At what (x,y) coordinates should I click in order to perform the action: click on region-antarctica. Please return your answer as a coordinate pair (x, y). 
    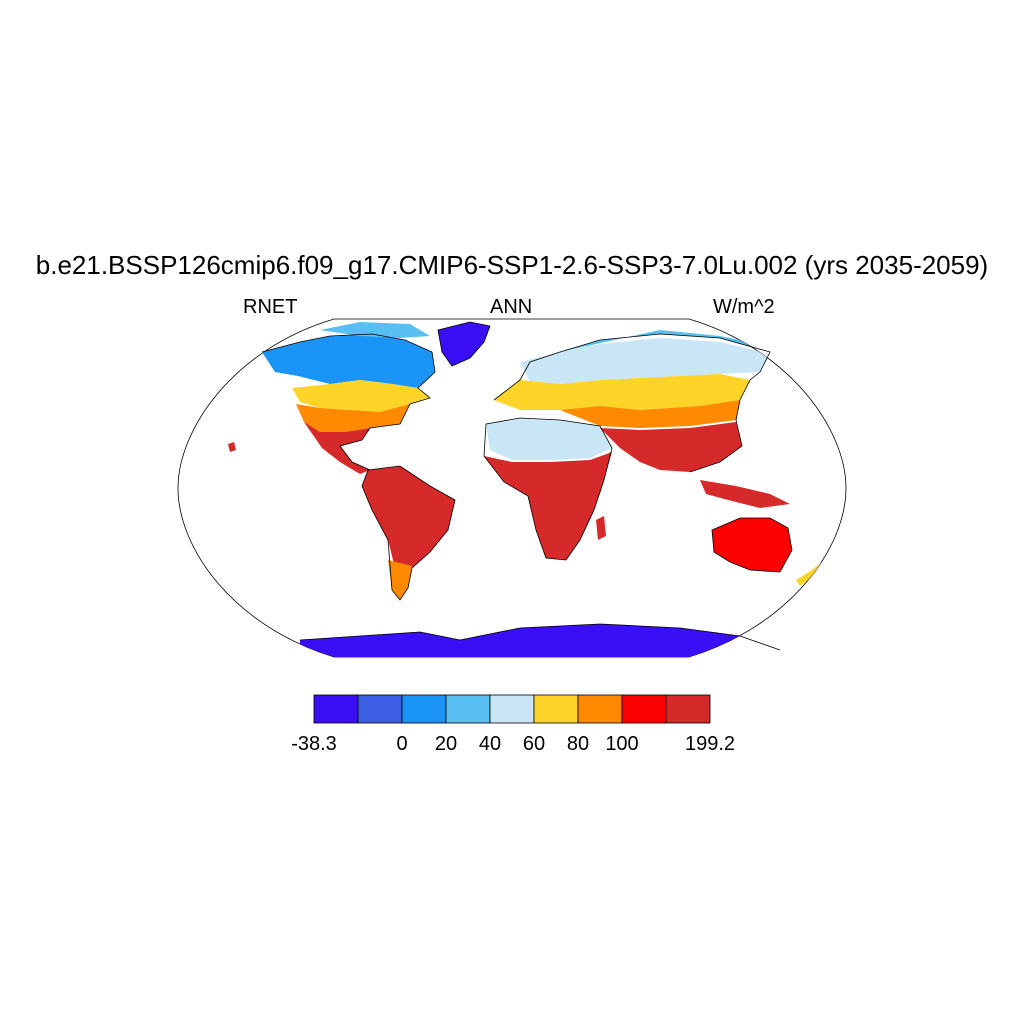
    Looking at the image, I should click on (540, 640).